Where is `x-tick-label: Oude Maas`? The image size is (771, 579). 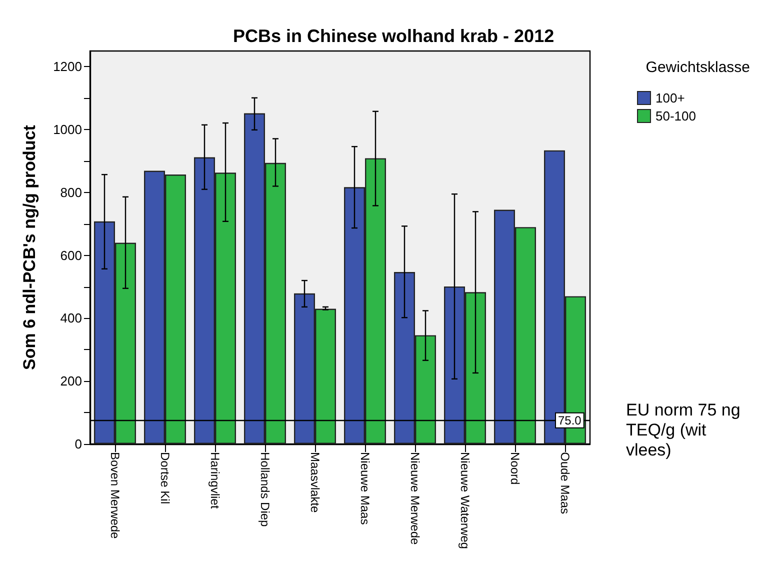
x-tick-label: Oude Maas is located at coordinates (565, 483).